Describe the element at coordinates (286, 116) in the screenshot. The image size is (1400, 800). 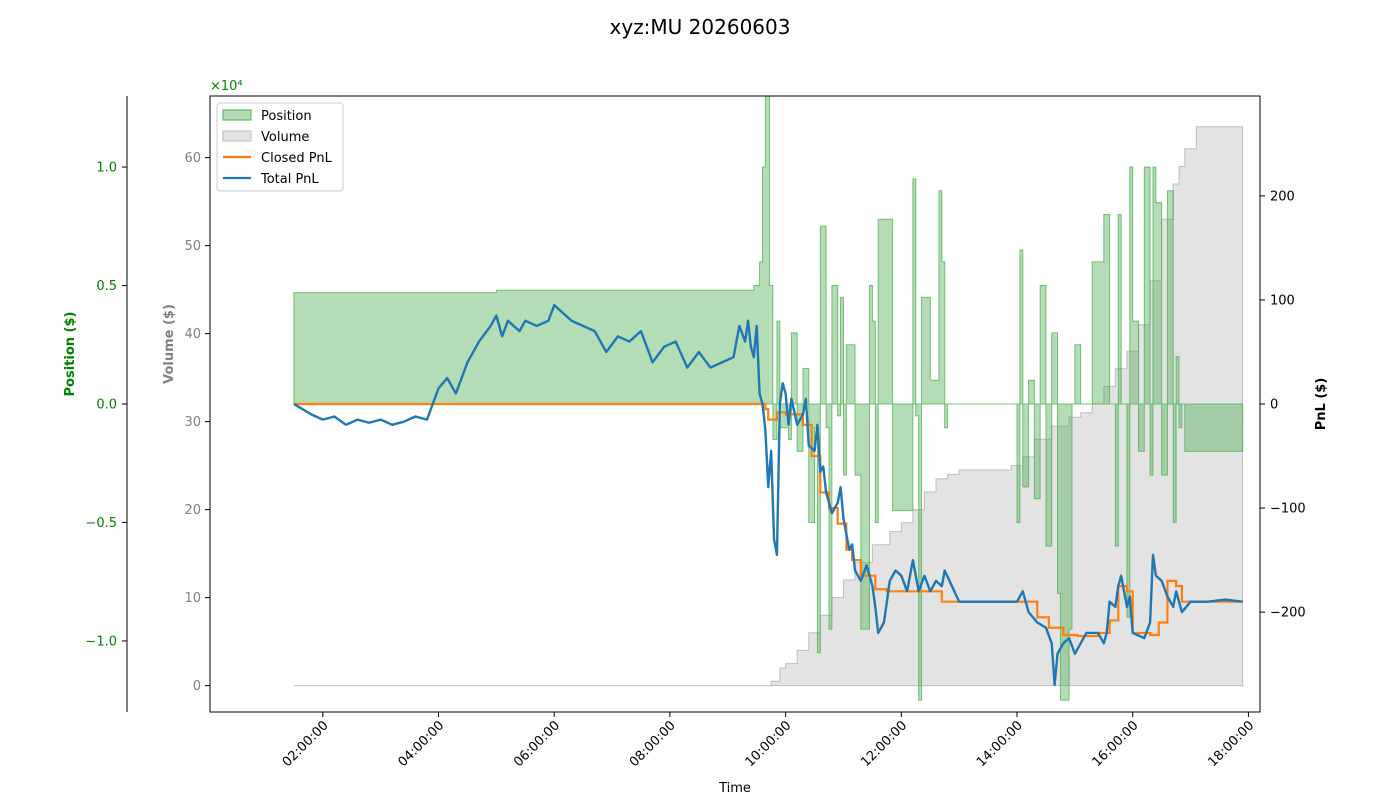
I see `legend-label-position: Position` at that location.